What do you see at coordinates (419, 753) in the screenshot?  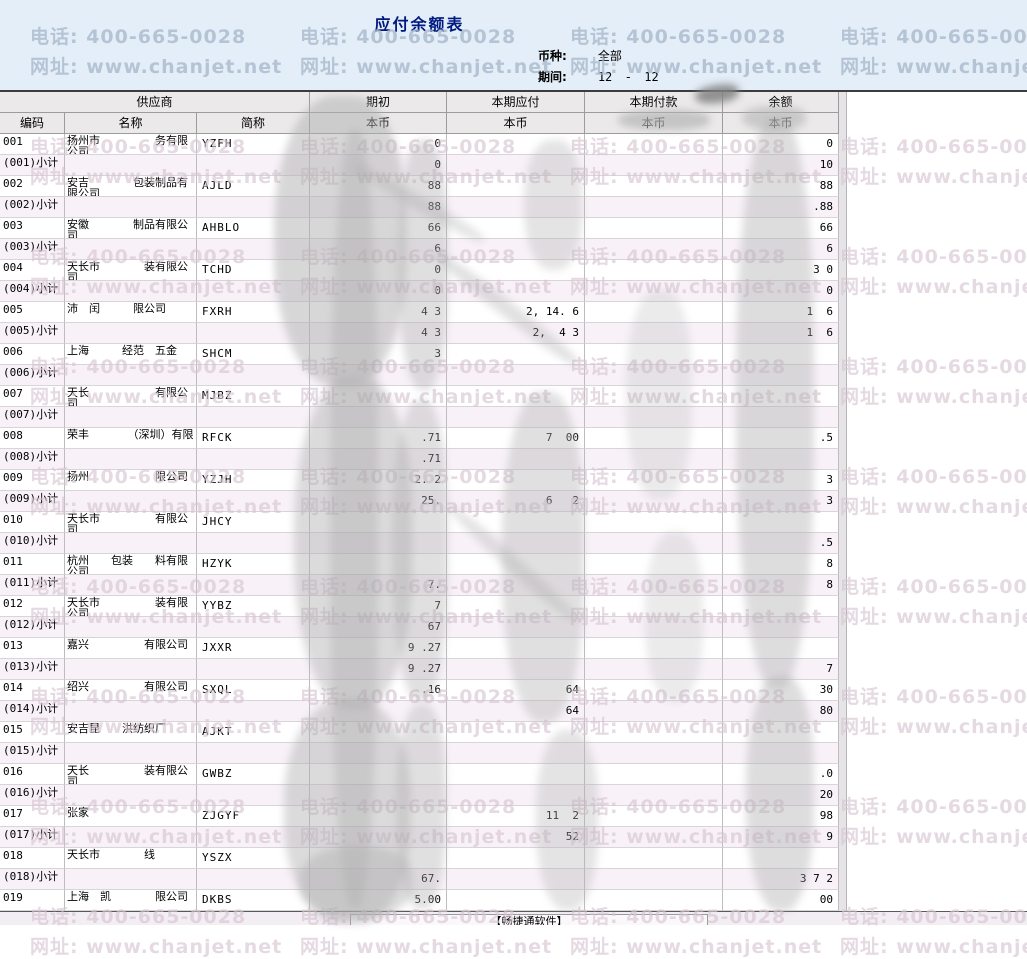 I see `subtotal-row: (015)小计` at bounding box center [419, 753].